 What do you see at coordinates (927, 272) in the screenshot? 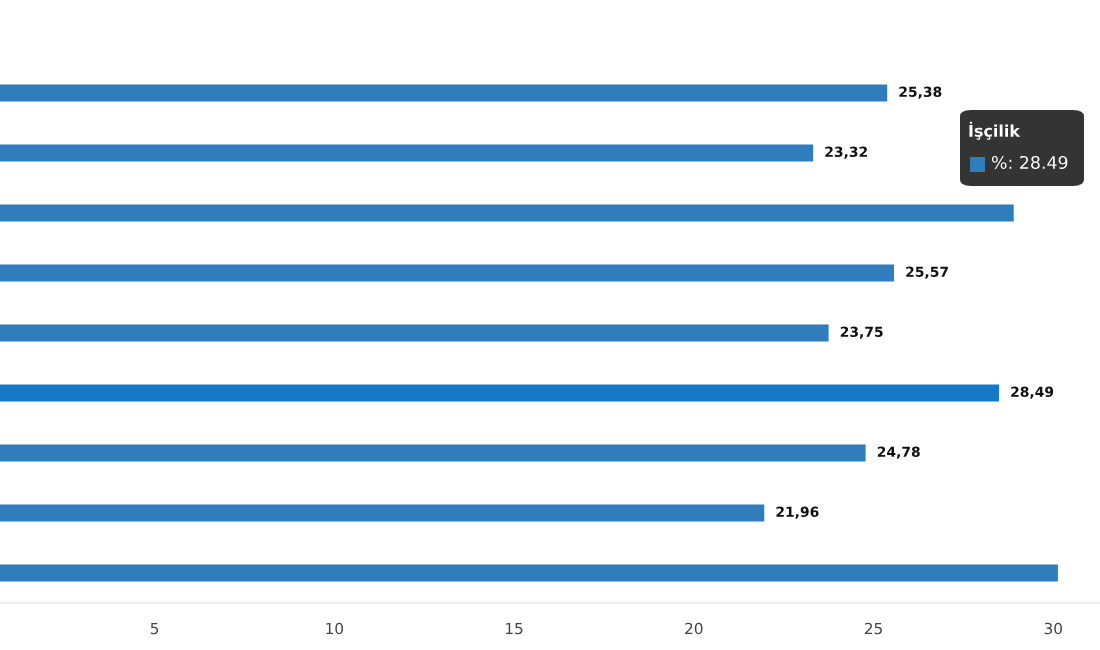
I see `data-label: 25,57` at bounding box center [927, 272].